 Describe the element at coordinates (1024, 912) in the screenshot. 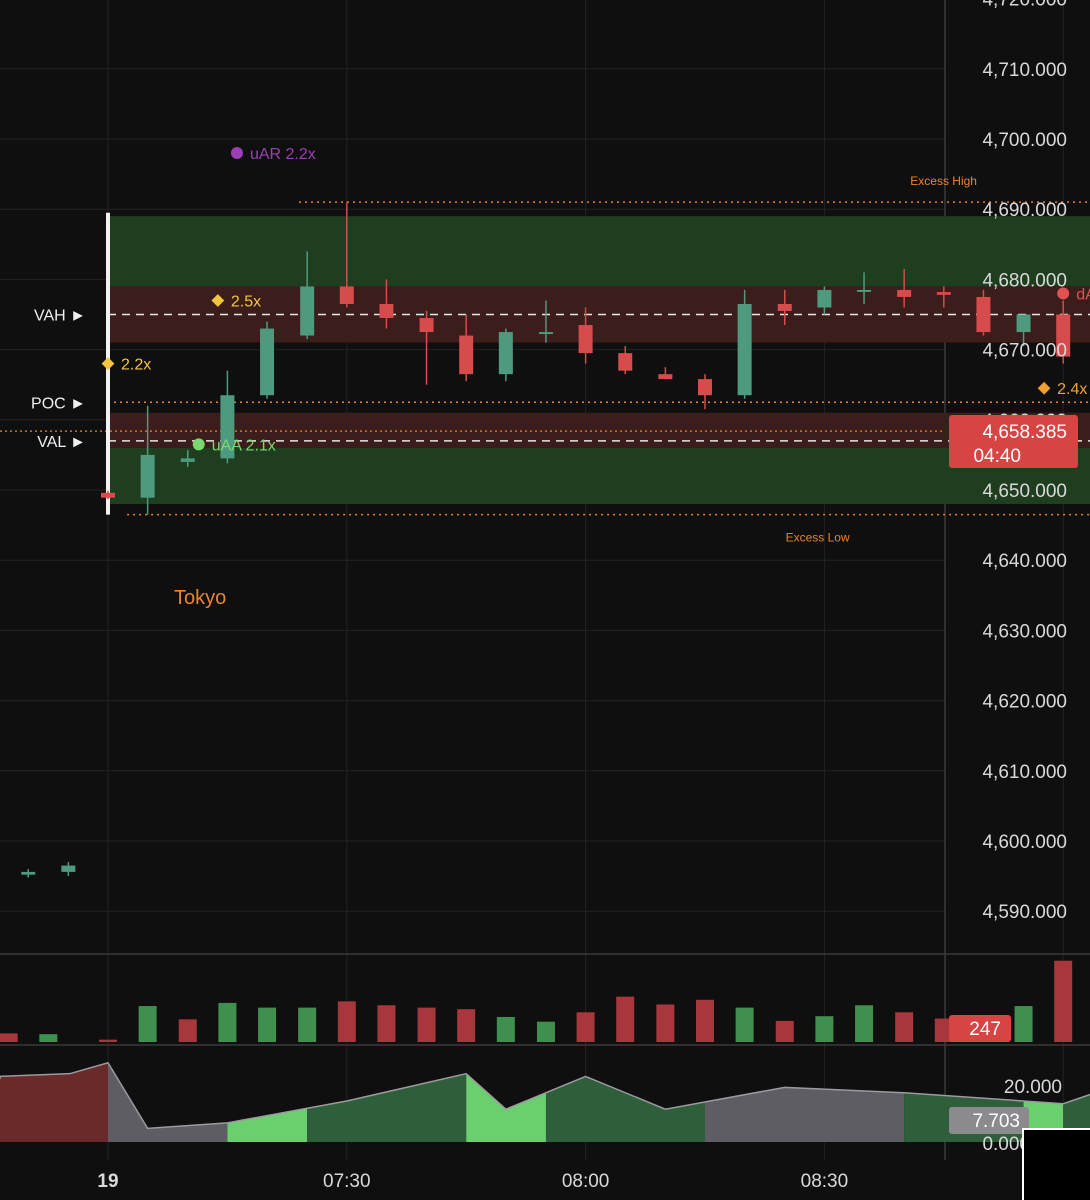

I see `y-tick-label: 4,590.000` at that location.